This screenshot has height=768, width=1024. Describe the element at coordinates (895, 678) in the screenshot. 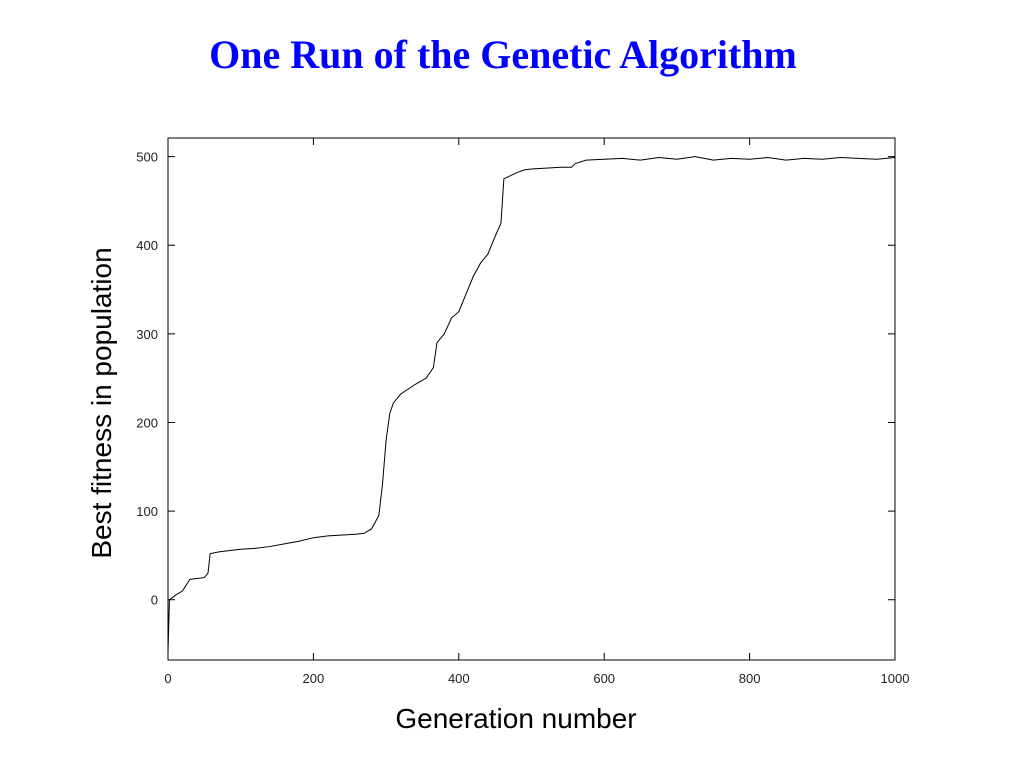

I see `x-tick-label: 1000` at that location.